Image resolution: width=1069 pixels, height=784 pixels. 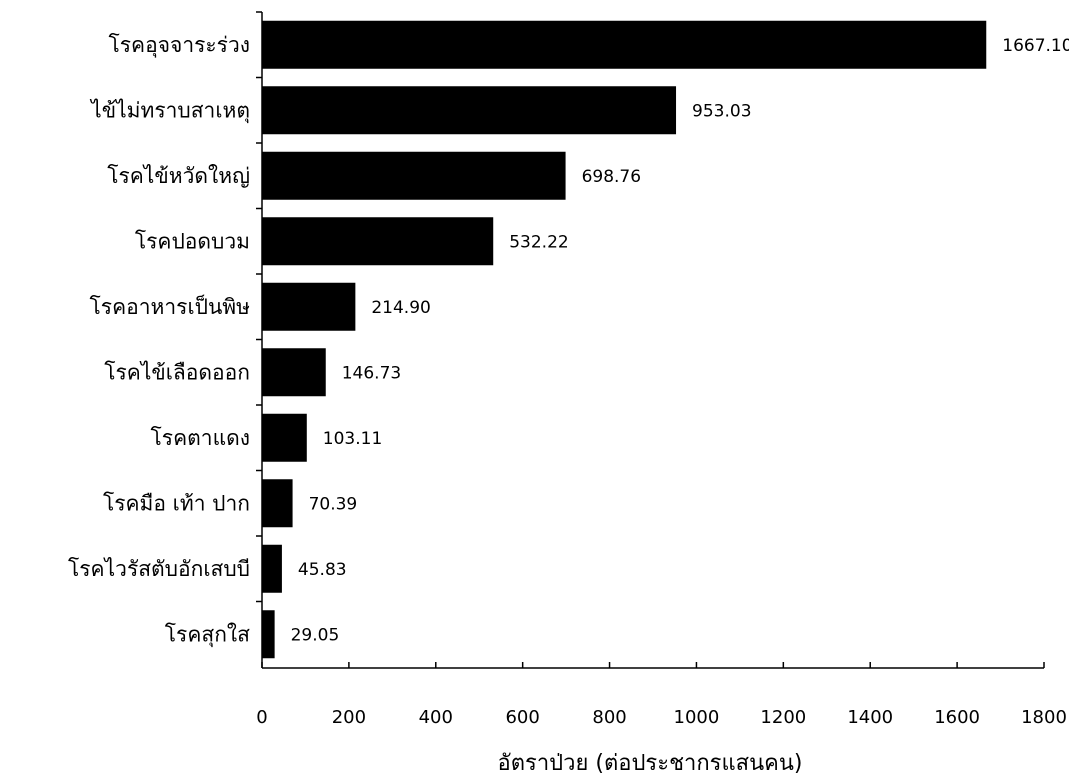 What do you see at coordinates (400, 308) in the screenshot?
I see `value-label: 214.90` at bounding box center [400, 308].